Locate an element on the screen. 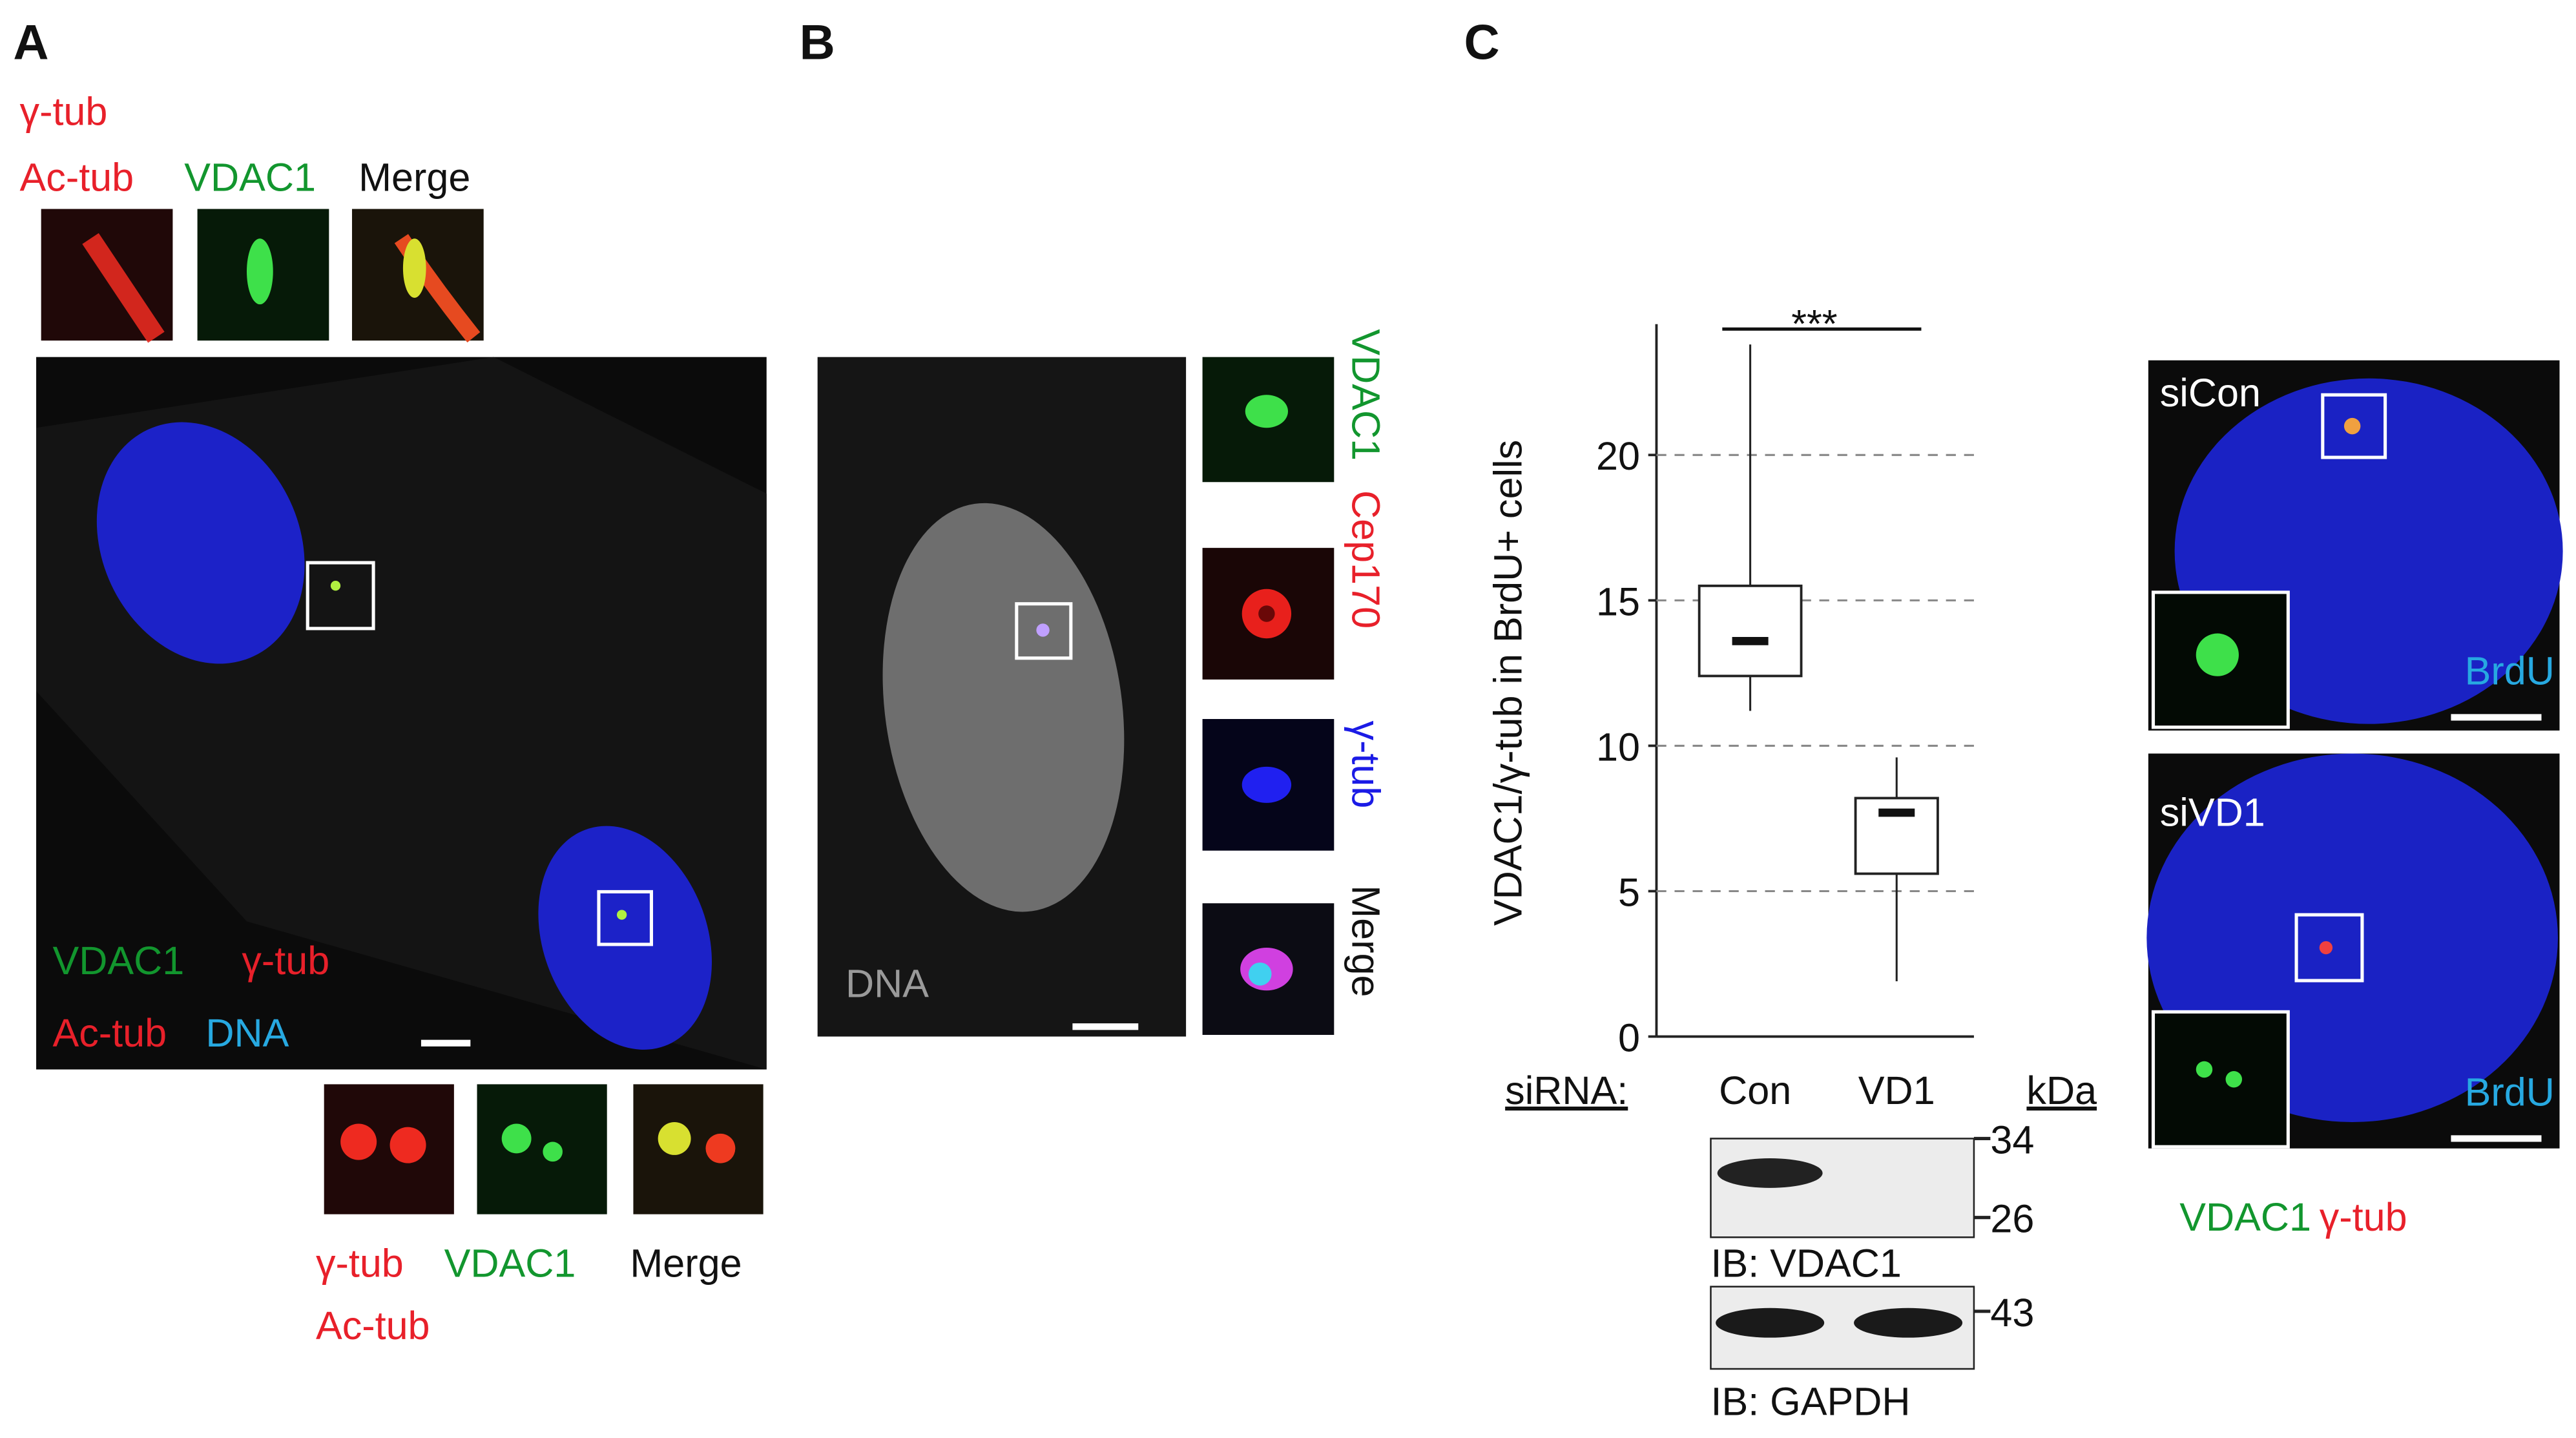 The image size is (2576, 1438). micrograph-main: DNA is located at coordinates (1002, 697).